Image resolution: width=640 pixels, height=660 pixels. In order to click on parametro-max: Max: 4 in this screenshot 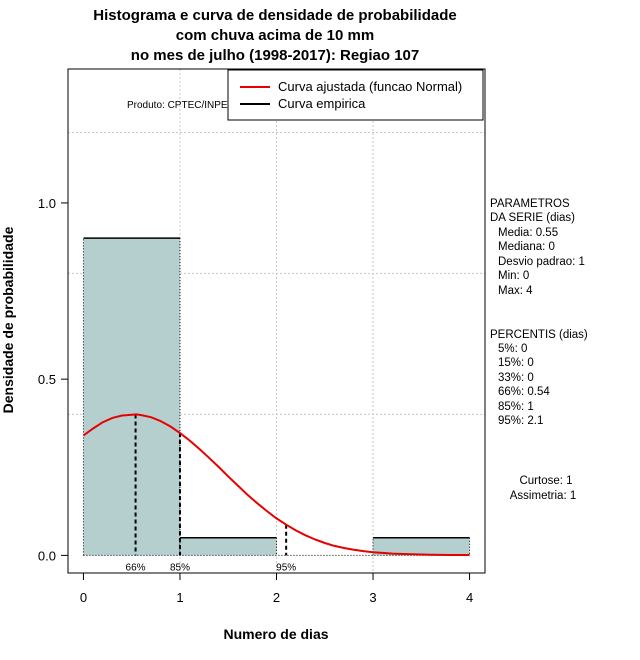, I will do `click(515, 291)`.